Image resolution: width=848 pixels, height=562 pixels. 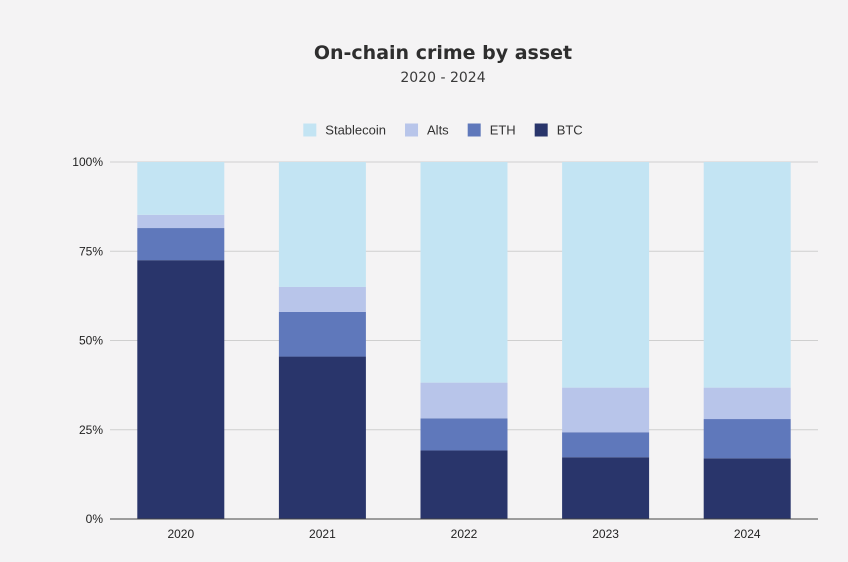 What do you see at coordinates (181, 188) in the screenshot?
I see `bar-segment-stablecoin-2020` at bounding box center [181, 188].